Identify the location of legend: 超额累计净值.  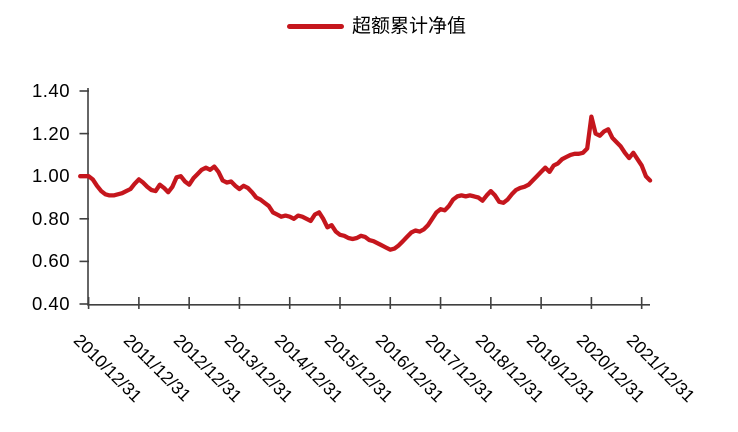
(376, 26).